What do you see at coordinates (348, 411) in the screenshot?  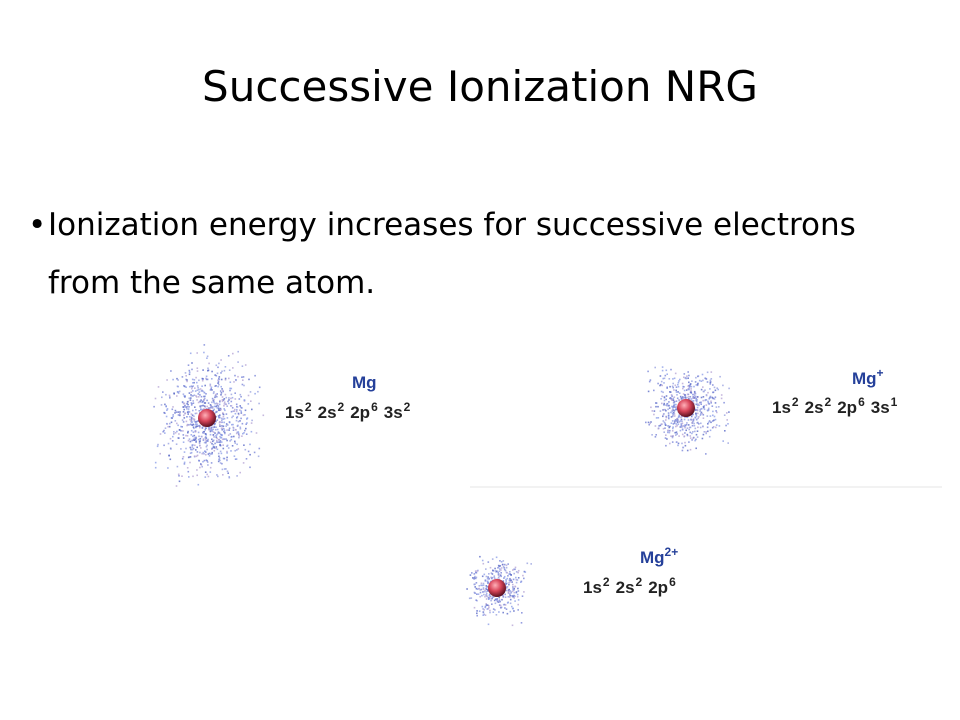 I see `electron-configuration: 1s2 2s2 2p6 3s2` at bounding box center [348, 411].